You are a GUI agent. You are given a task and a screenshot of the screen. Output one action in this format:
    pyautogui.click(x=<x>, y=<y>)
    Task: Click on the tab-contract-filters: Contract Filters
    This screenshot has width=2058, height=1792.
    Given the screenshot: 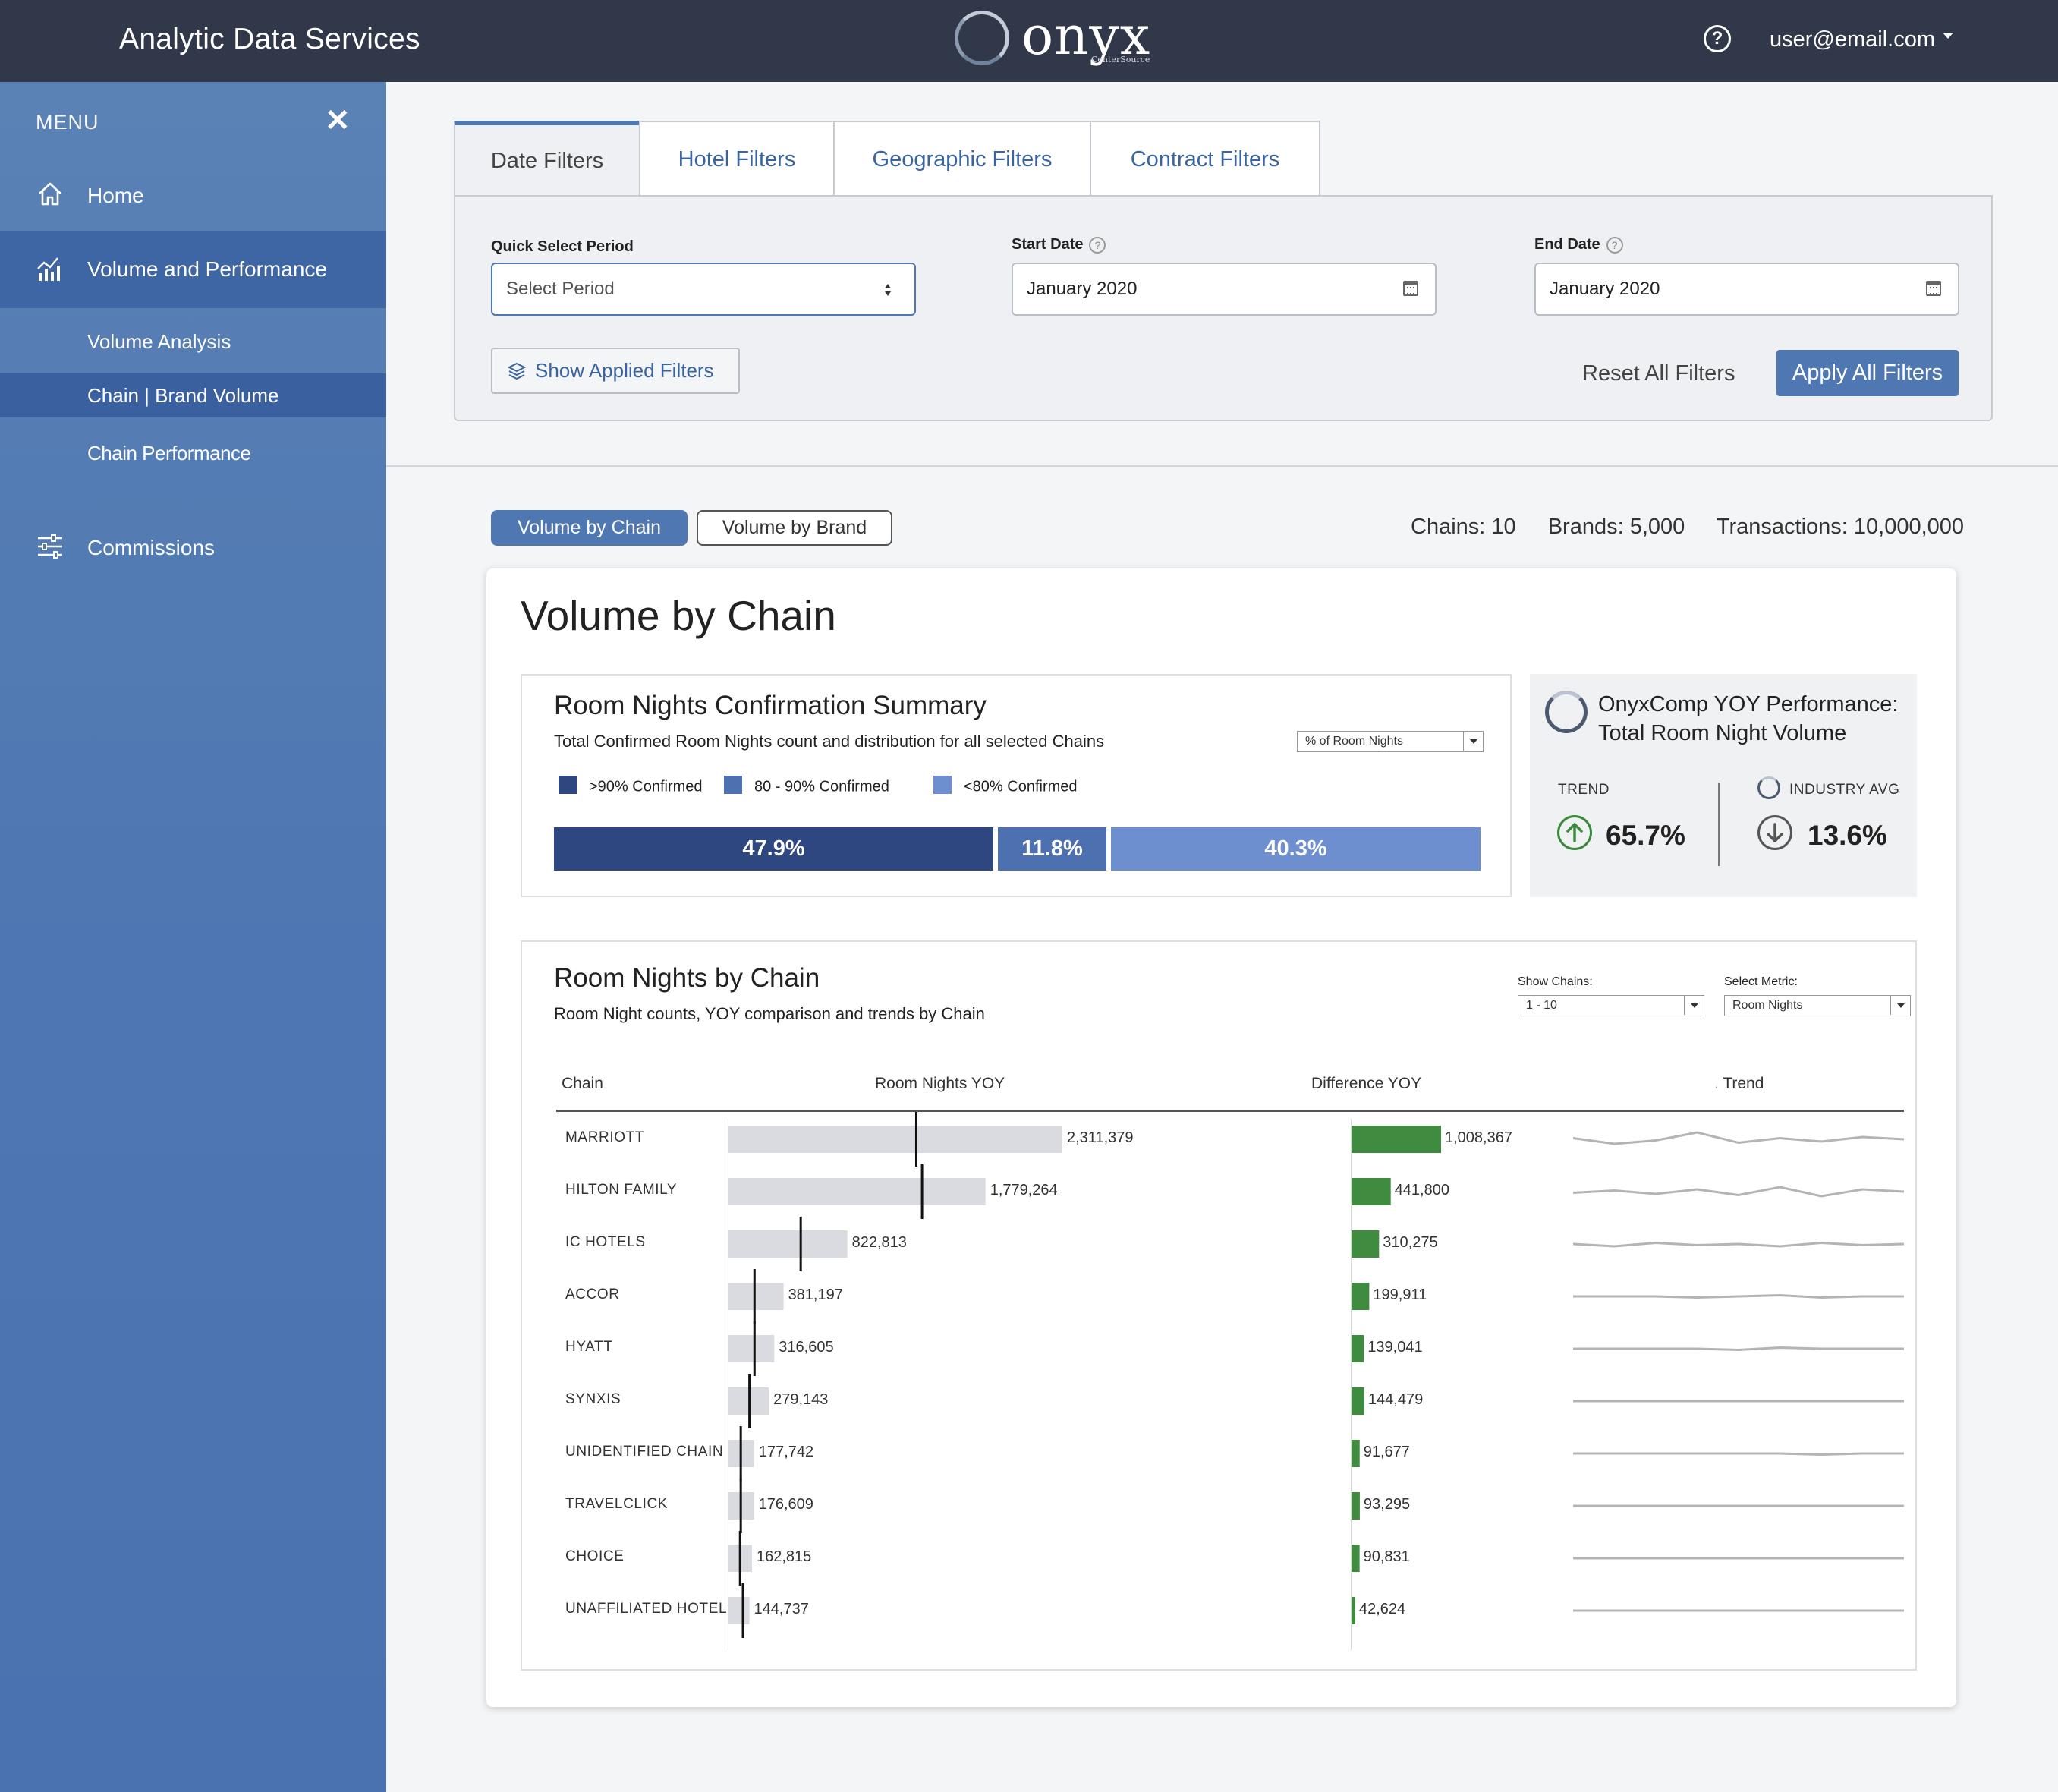 What is the action you would take?
    pyautogui.click(x=1205, y=159)
    